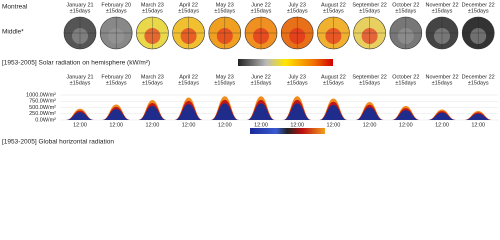 This screenshot has height=240, width=500. I want to click on y-tick-label: 750.0W/m², so click(42, 102).